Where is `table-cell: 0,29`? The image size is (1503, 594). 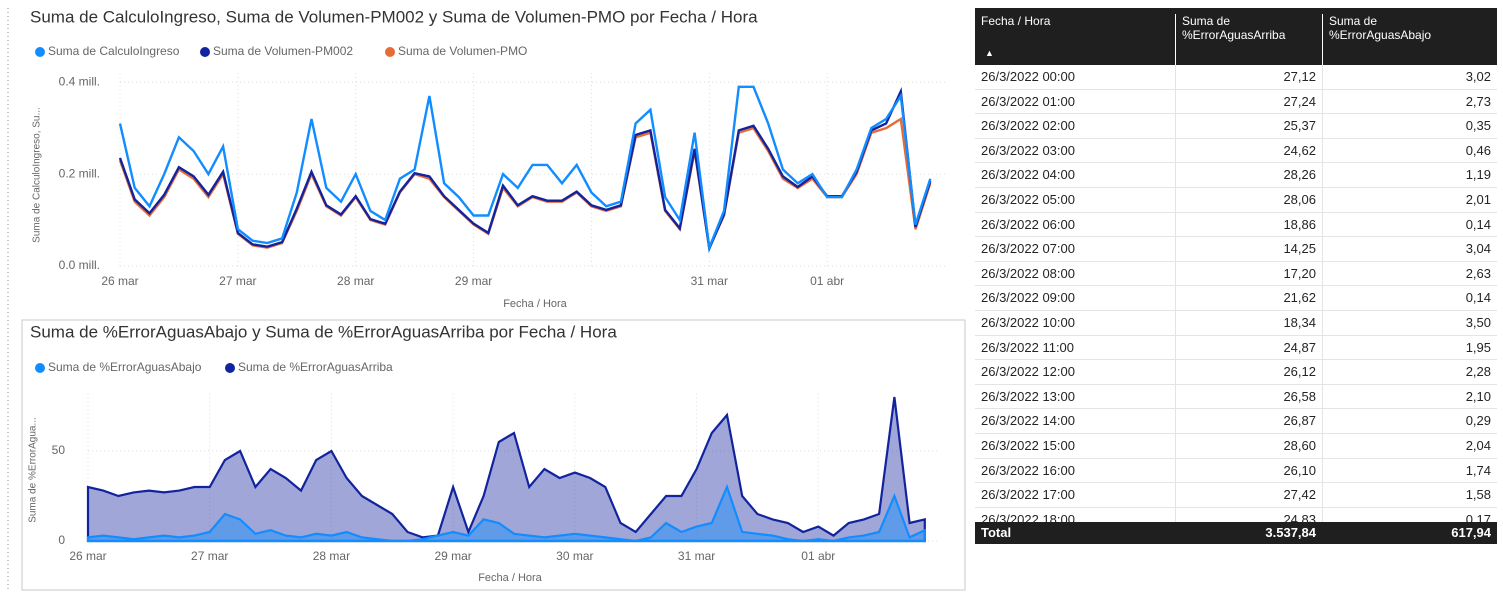 table-cell: 0,29 is located at coordinates (1409, 421).